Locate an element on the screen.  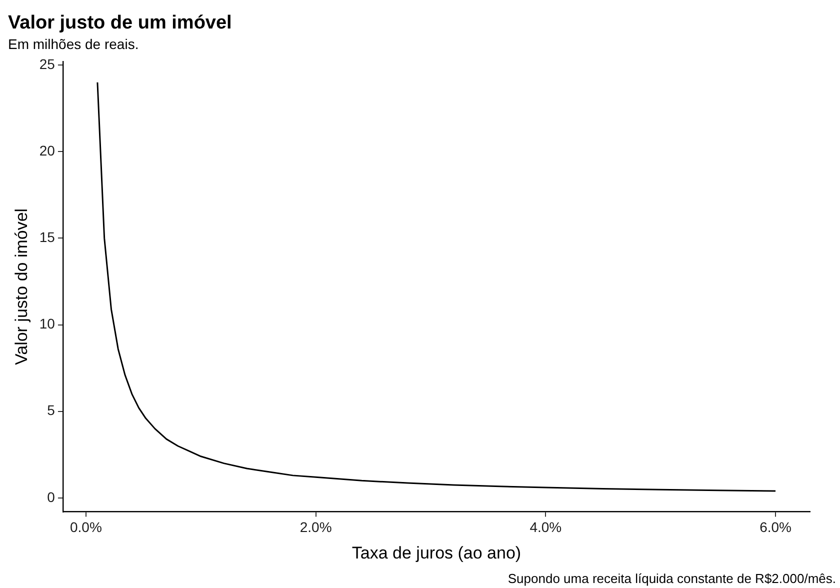
x-tick-label: 4.0% is located at coordinates (546, 527).